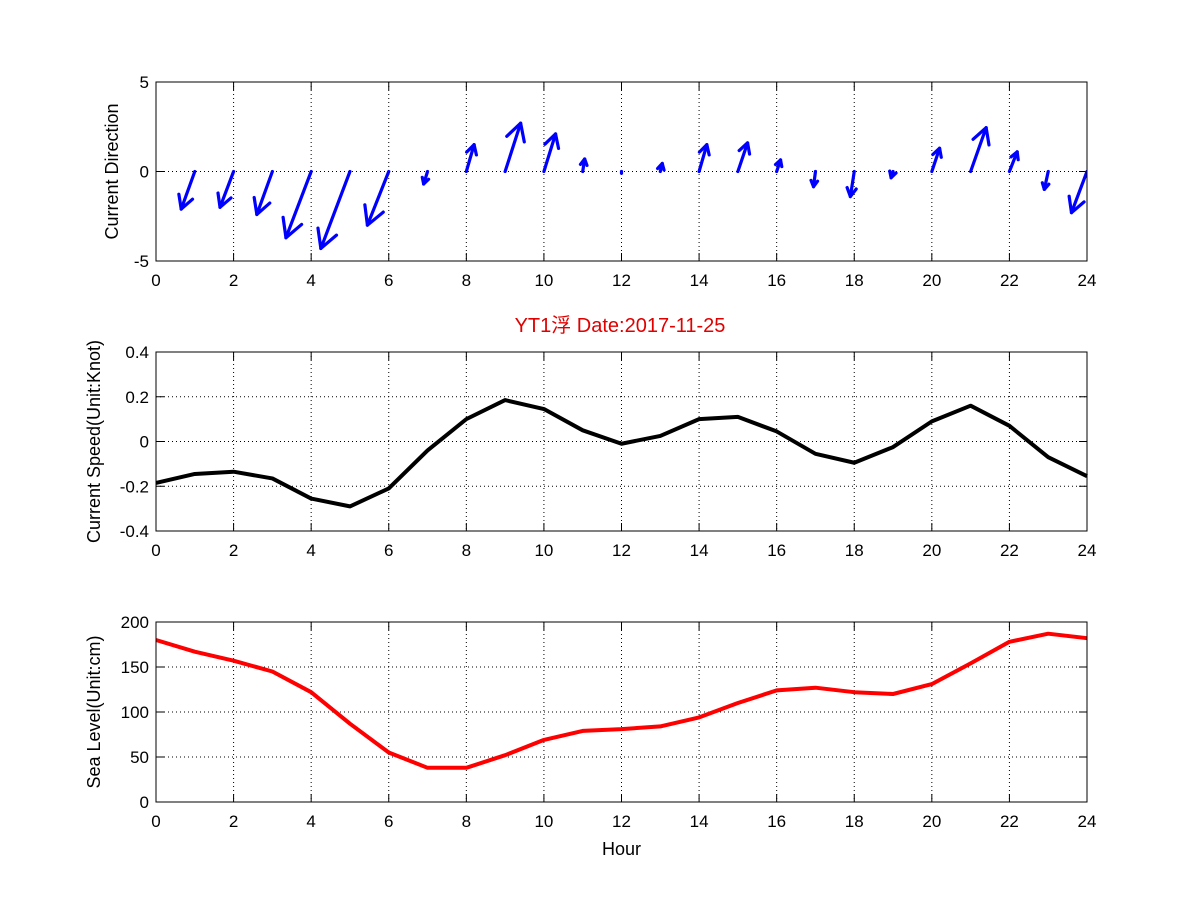 This screenshot has width=1201, height=901. What do you see at coordinates (144, 82) in the screenshot?
I see `y-tick-label: 5` at bounding box center [144, 82].